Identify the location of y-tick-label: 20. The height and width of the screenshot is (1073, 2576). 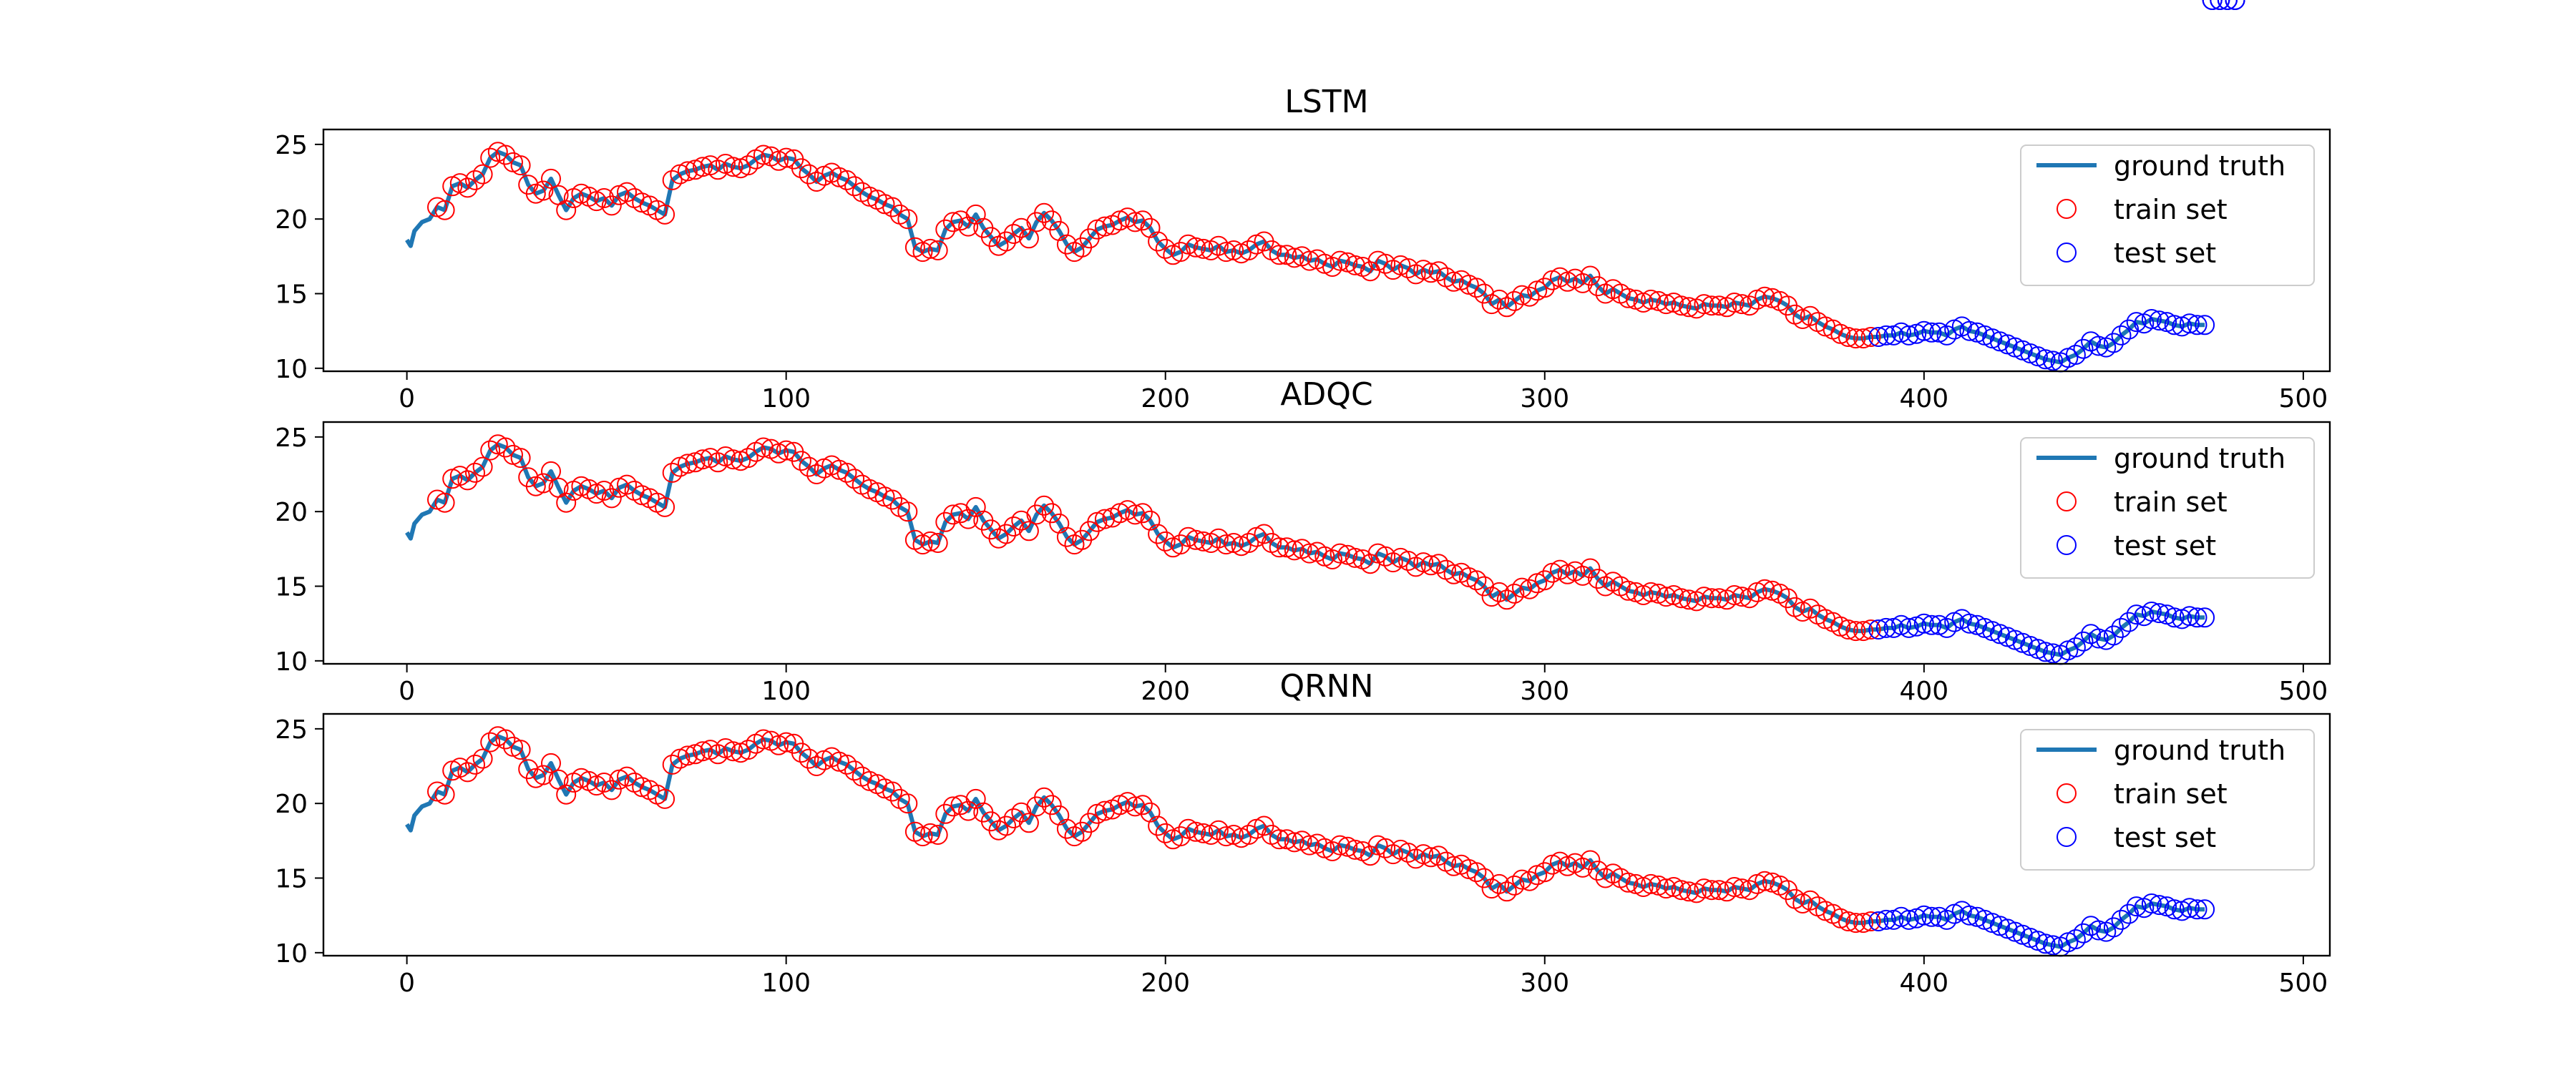
(291, 804).